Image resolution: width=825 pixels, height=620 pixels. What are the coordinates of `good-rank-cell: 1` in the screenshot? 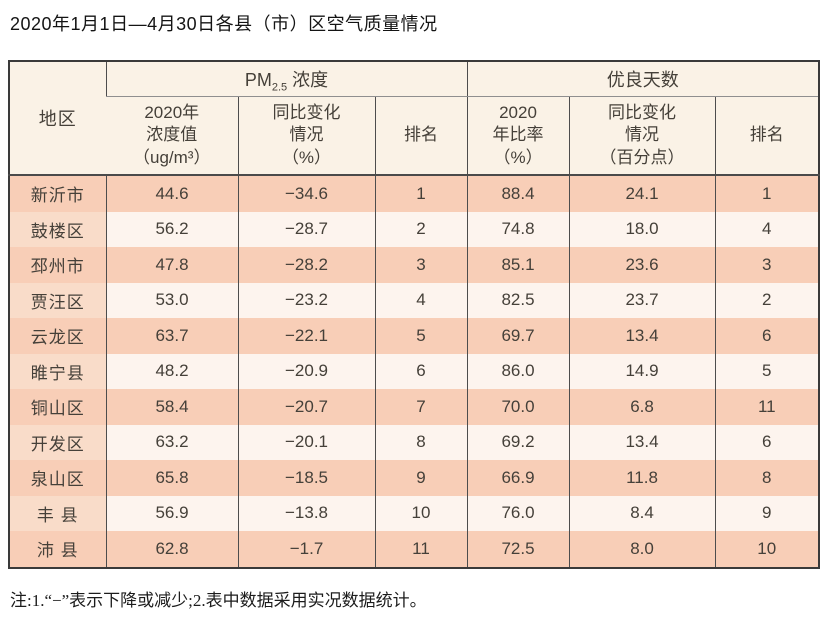 It's located at (767, 193).